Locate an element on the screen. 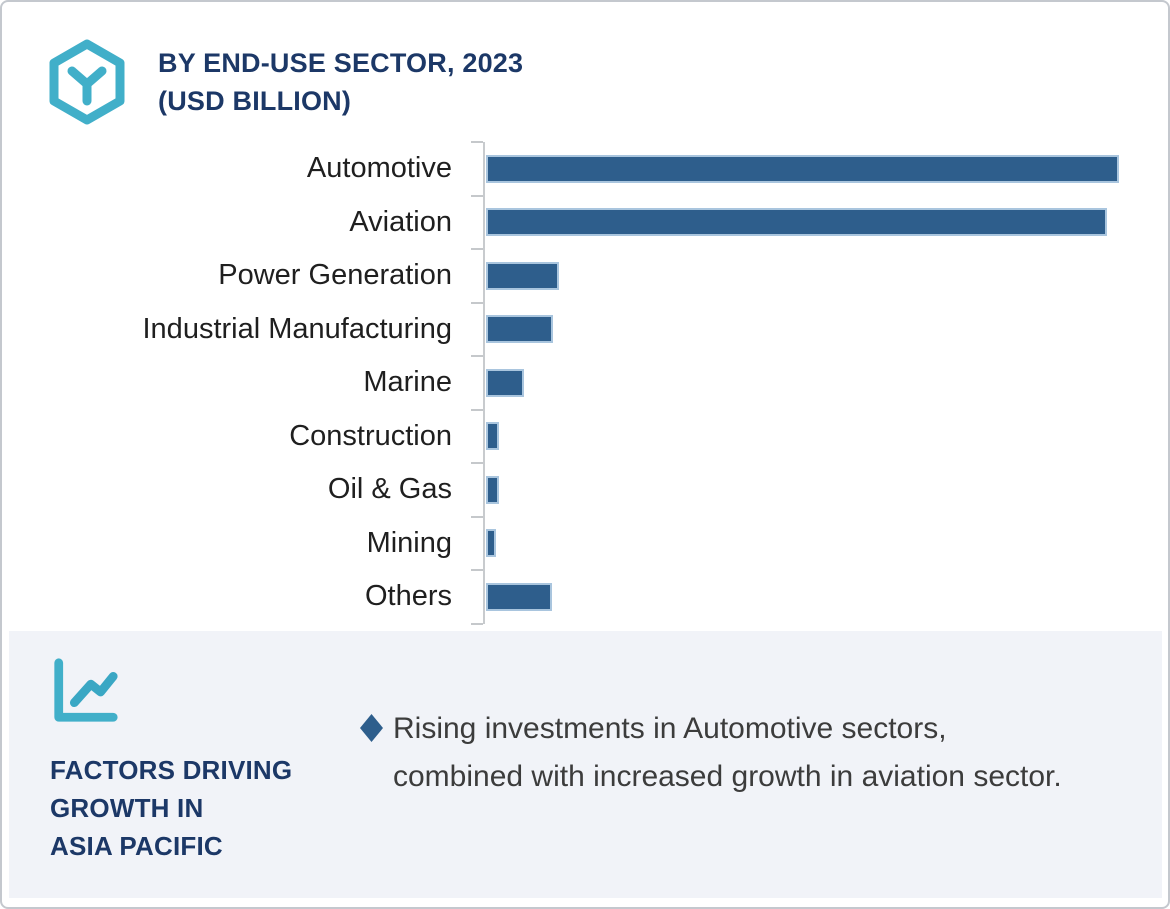 This screenshot has height=909, width=1170. category-label: Mining is located at coordinates (409, 542).